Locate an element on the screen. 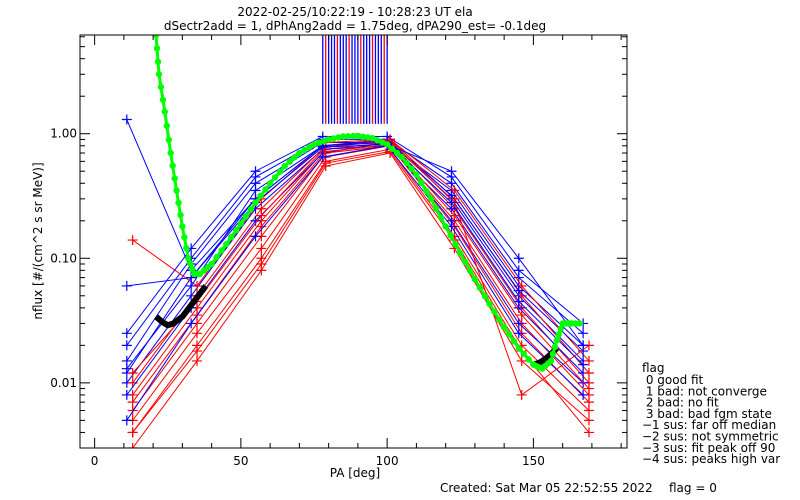 The image size is (800, 500). y-tick-label: 1.00 is located at coordinates (63, 134).